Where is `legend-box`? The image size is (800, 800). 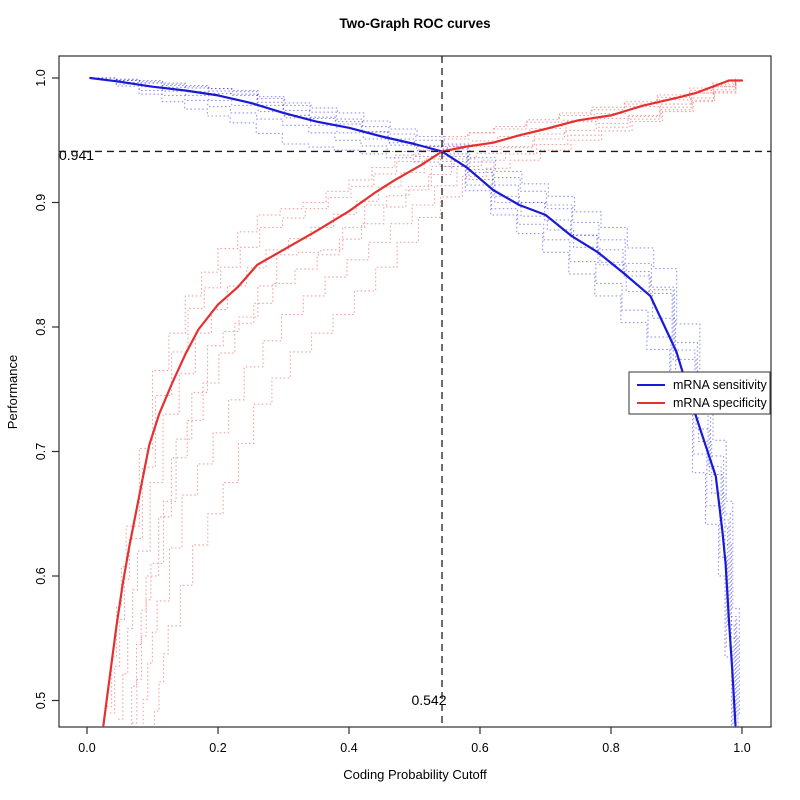
legend-box is located at coordinates (699, 393).